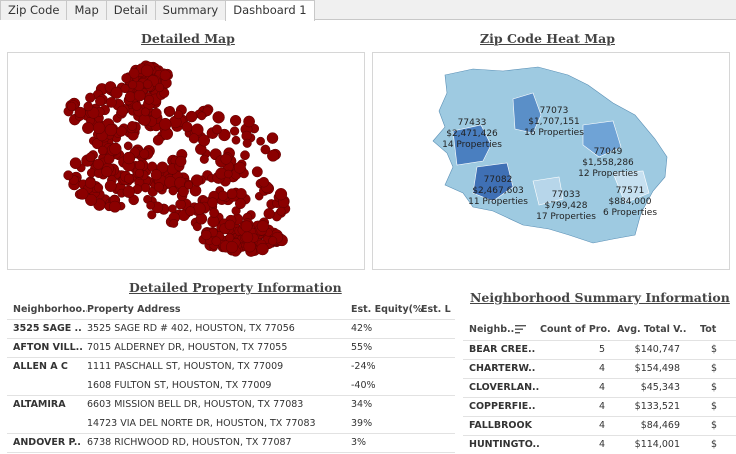 The height and width of the screenshot is (454, 736). What do you see at coordinates (575, 329) in the screenshot?
I see `col-header-count: Count of Pro..` at bounding box center [575, 329].